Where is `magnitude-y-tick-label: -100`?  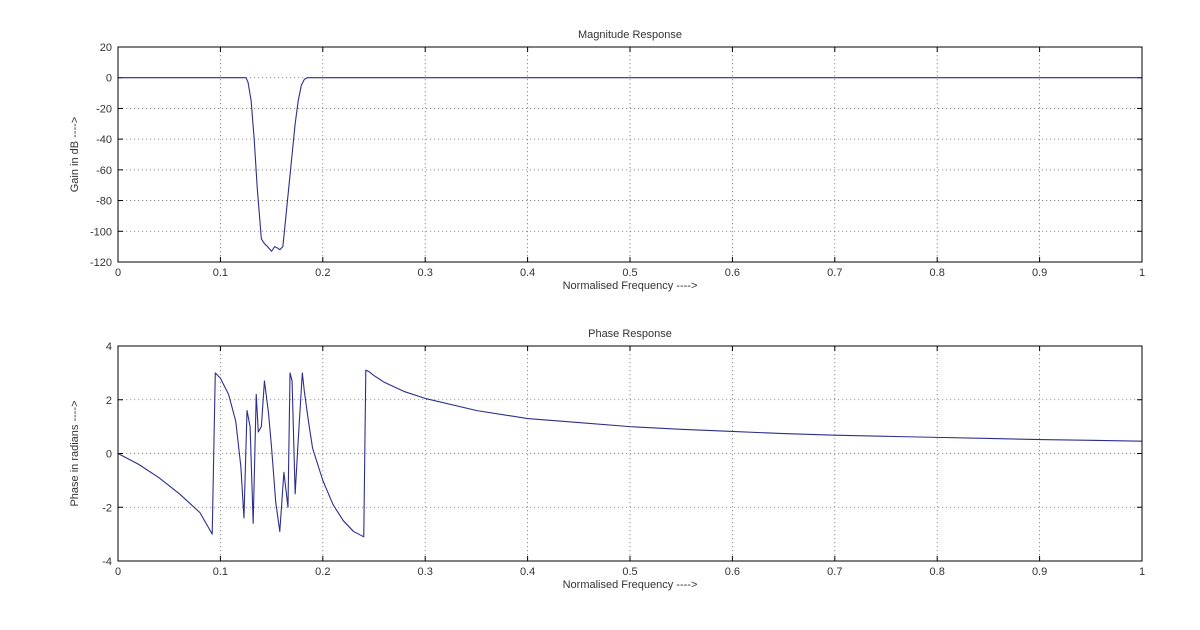 magnitude-y-tick-label: -100 is located at coordinates (101, 232).